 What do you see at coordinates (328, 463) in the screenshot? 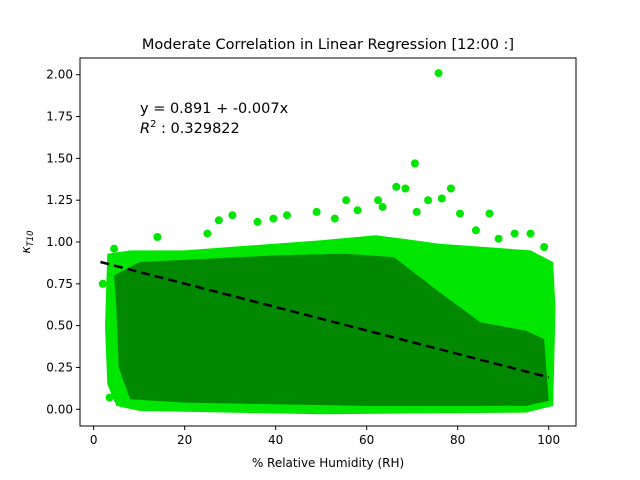
I see `x-axis-label: % Relative Humidity (RH)` at bounding box center [328, 463].